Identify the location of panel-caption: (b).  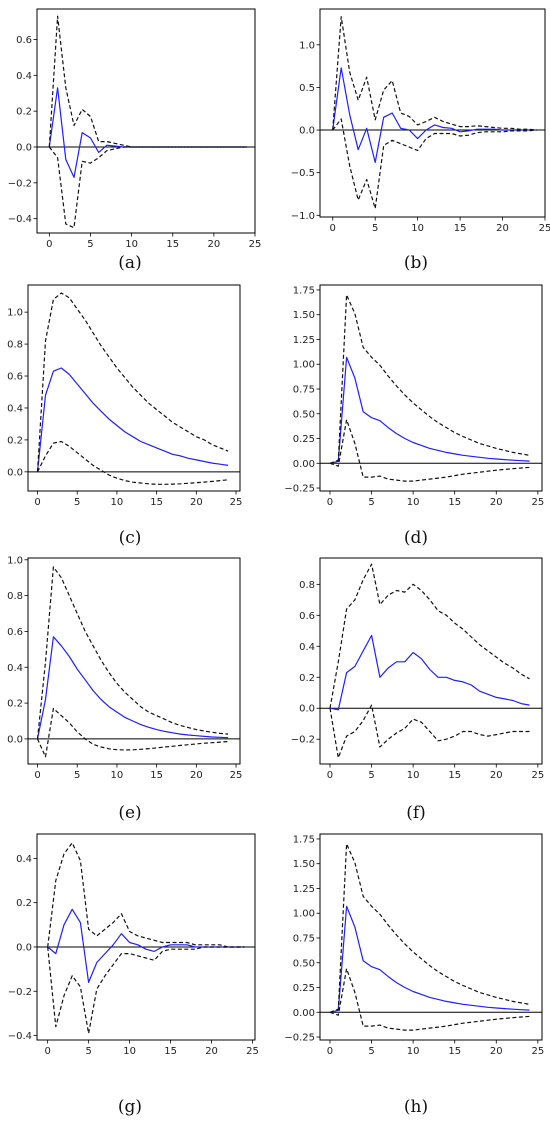
(416, 263).